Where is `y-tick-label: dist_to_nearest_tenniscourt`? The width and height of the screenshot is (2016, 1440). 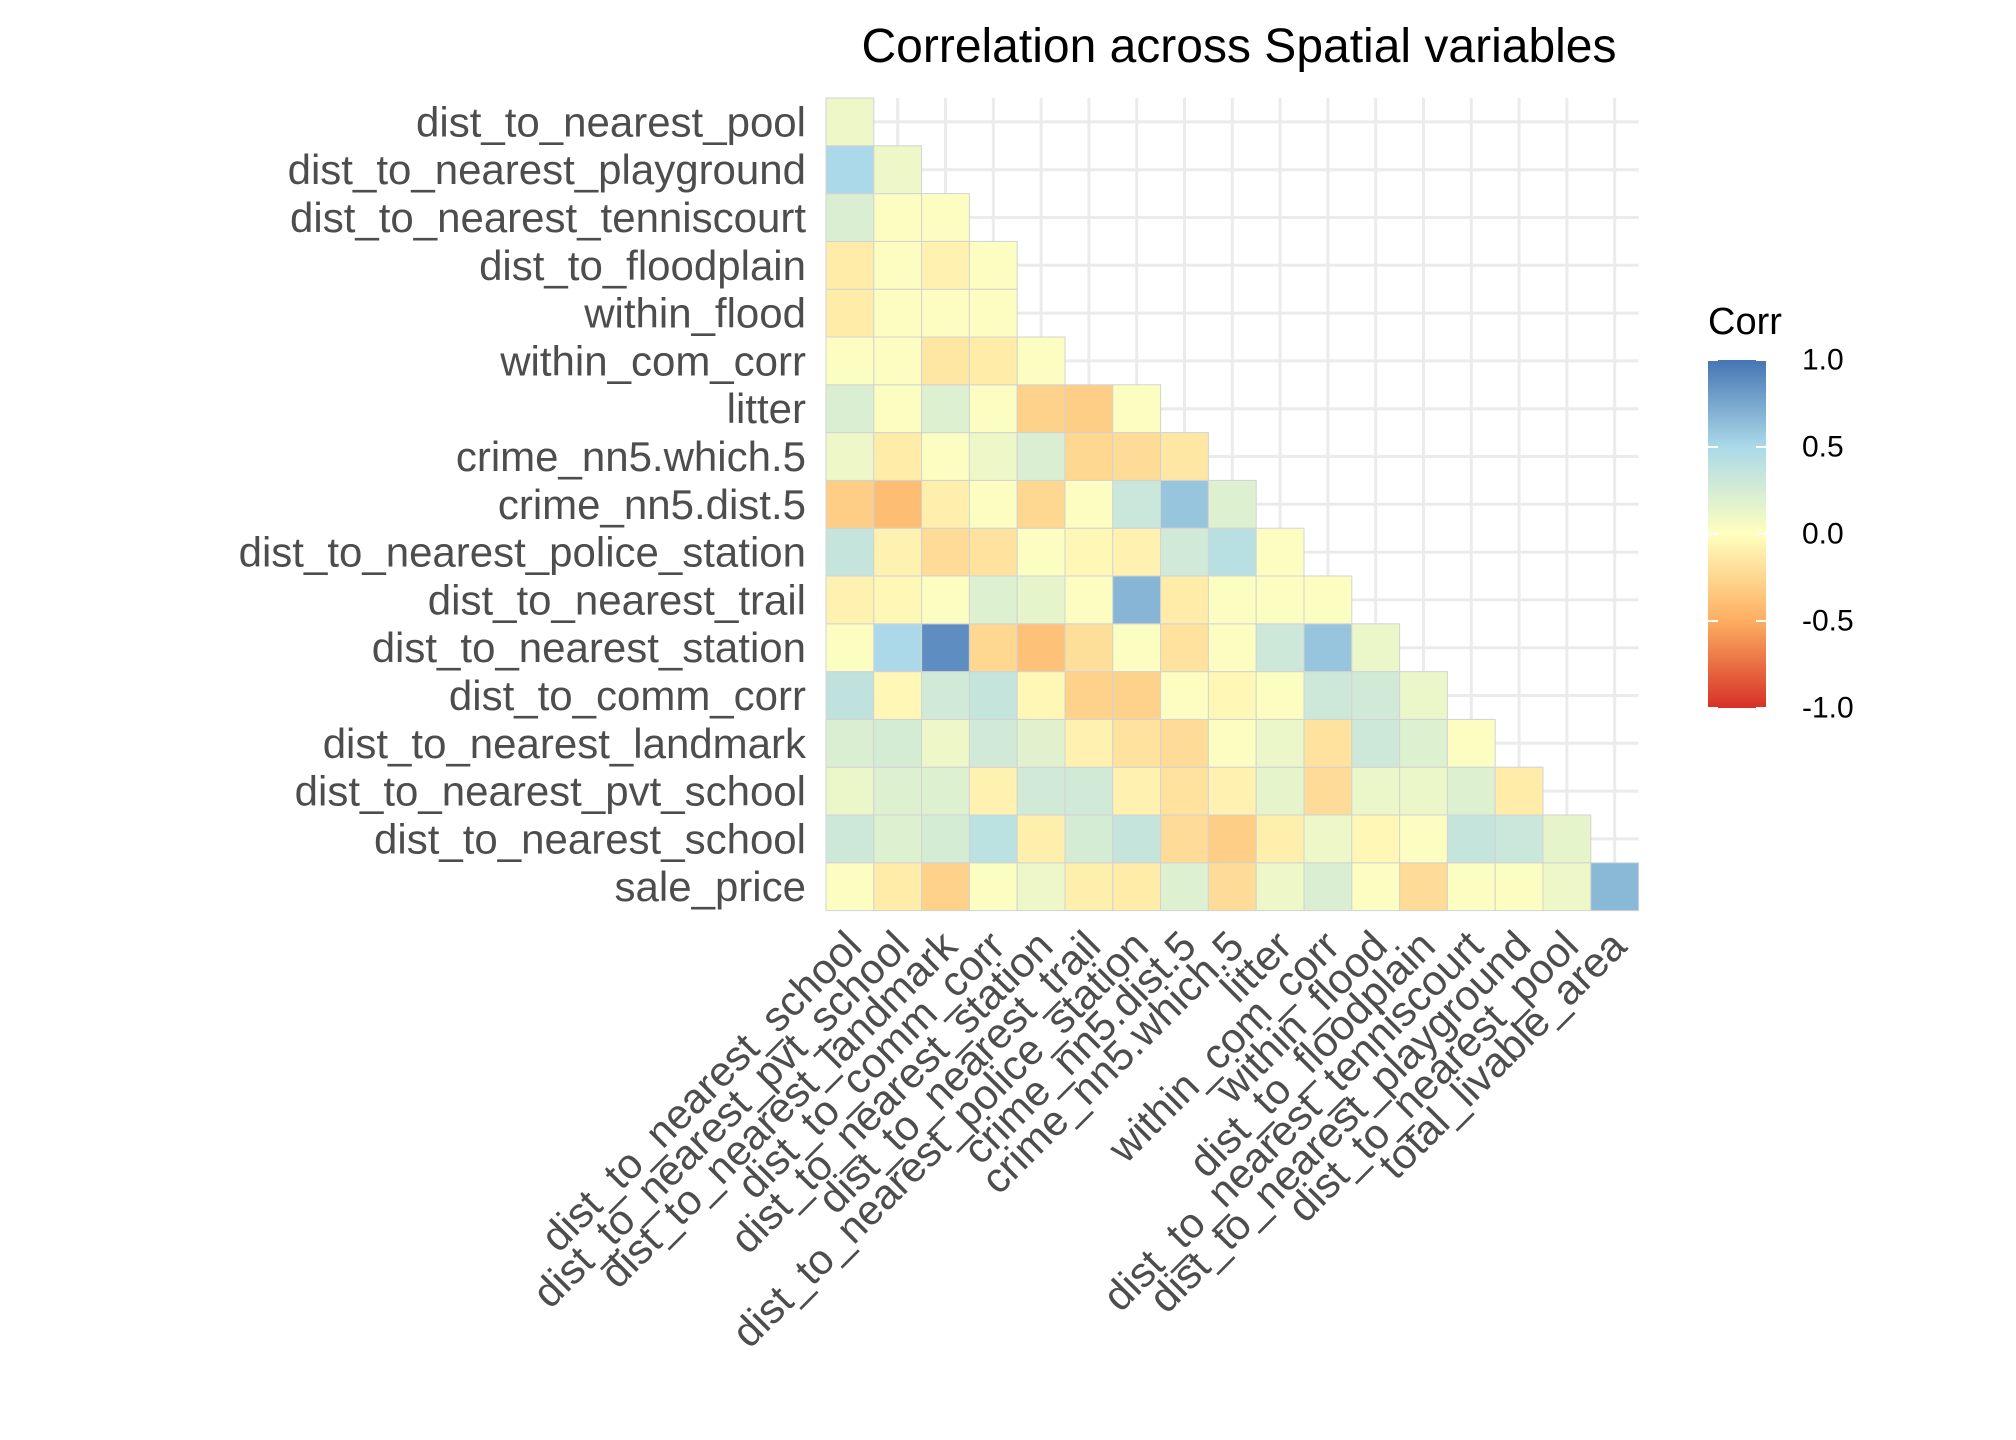
y-tick-label: dist_to_nearest_tenniscourt is located at coordinates (548, 217).